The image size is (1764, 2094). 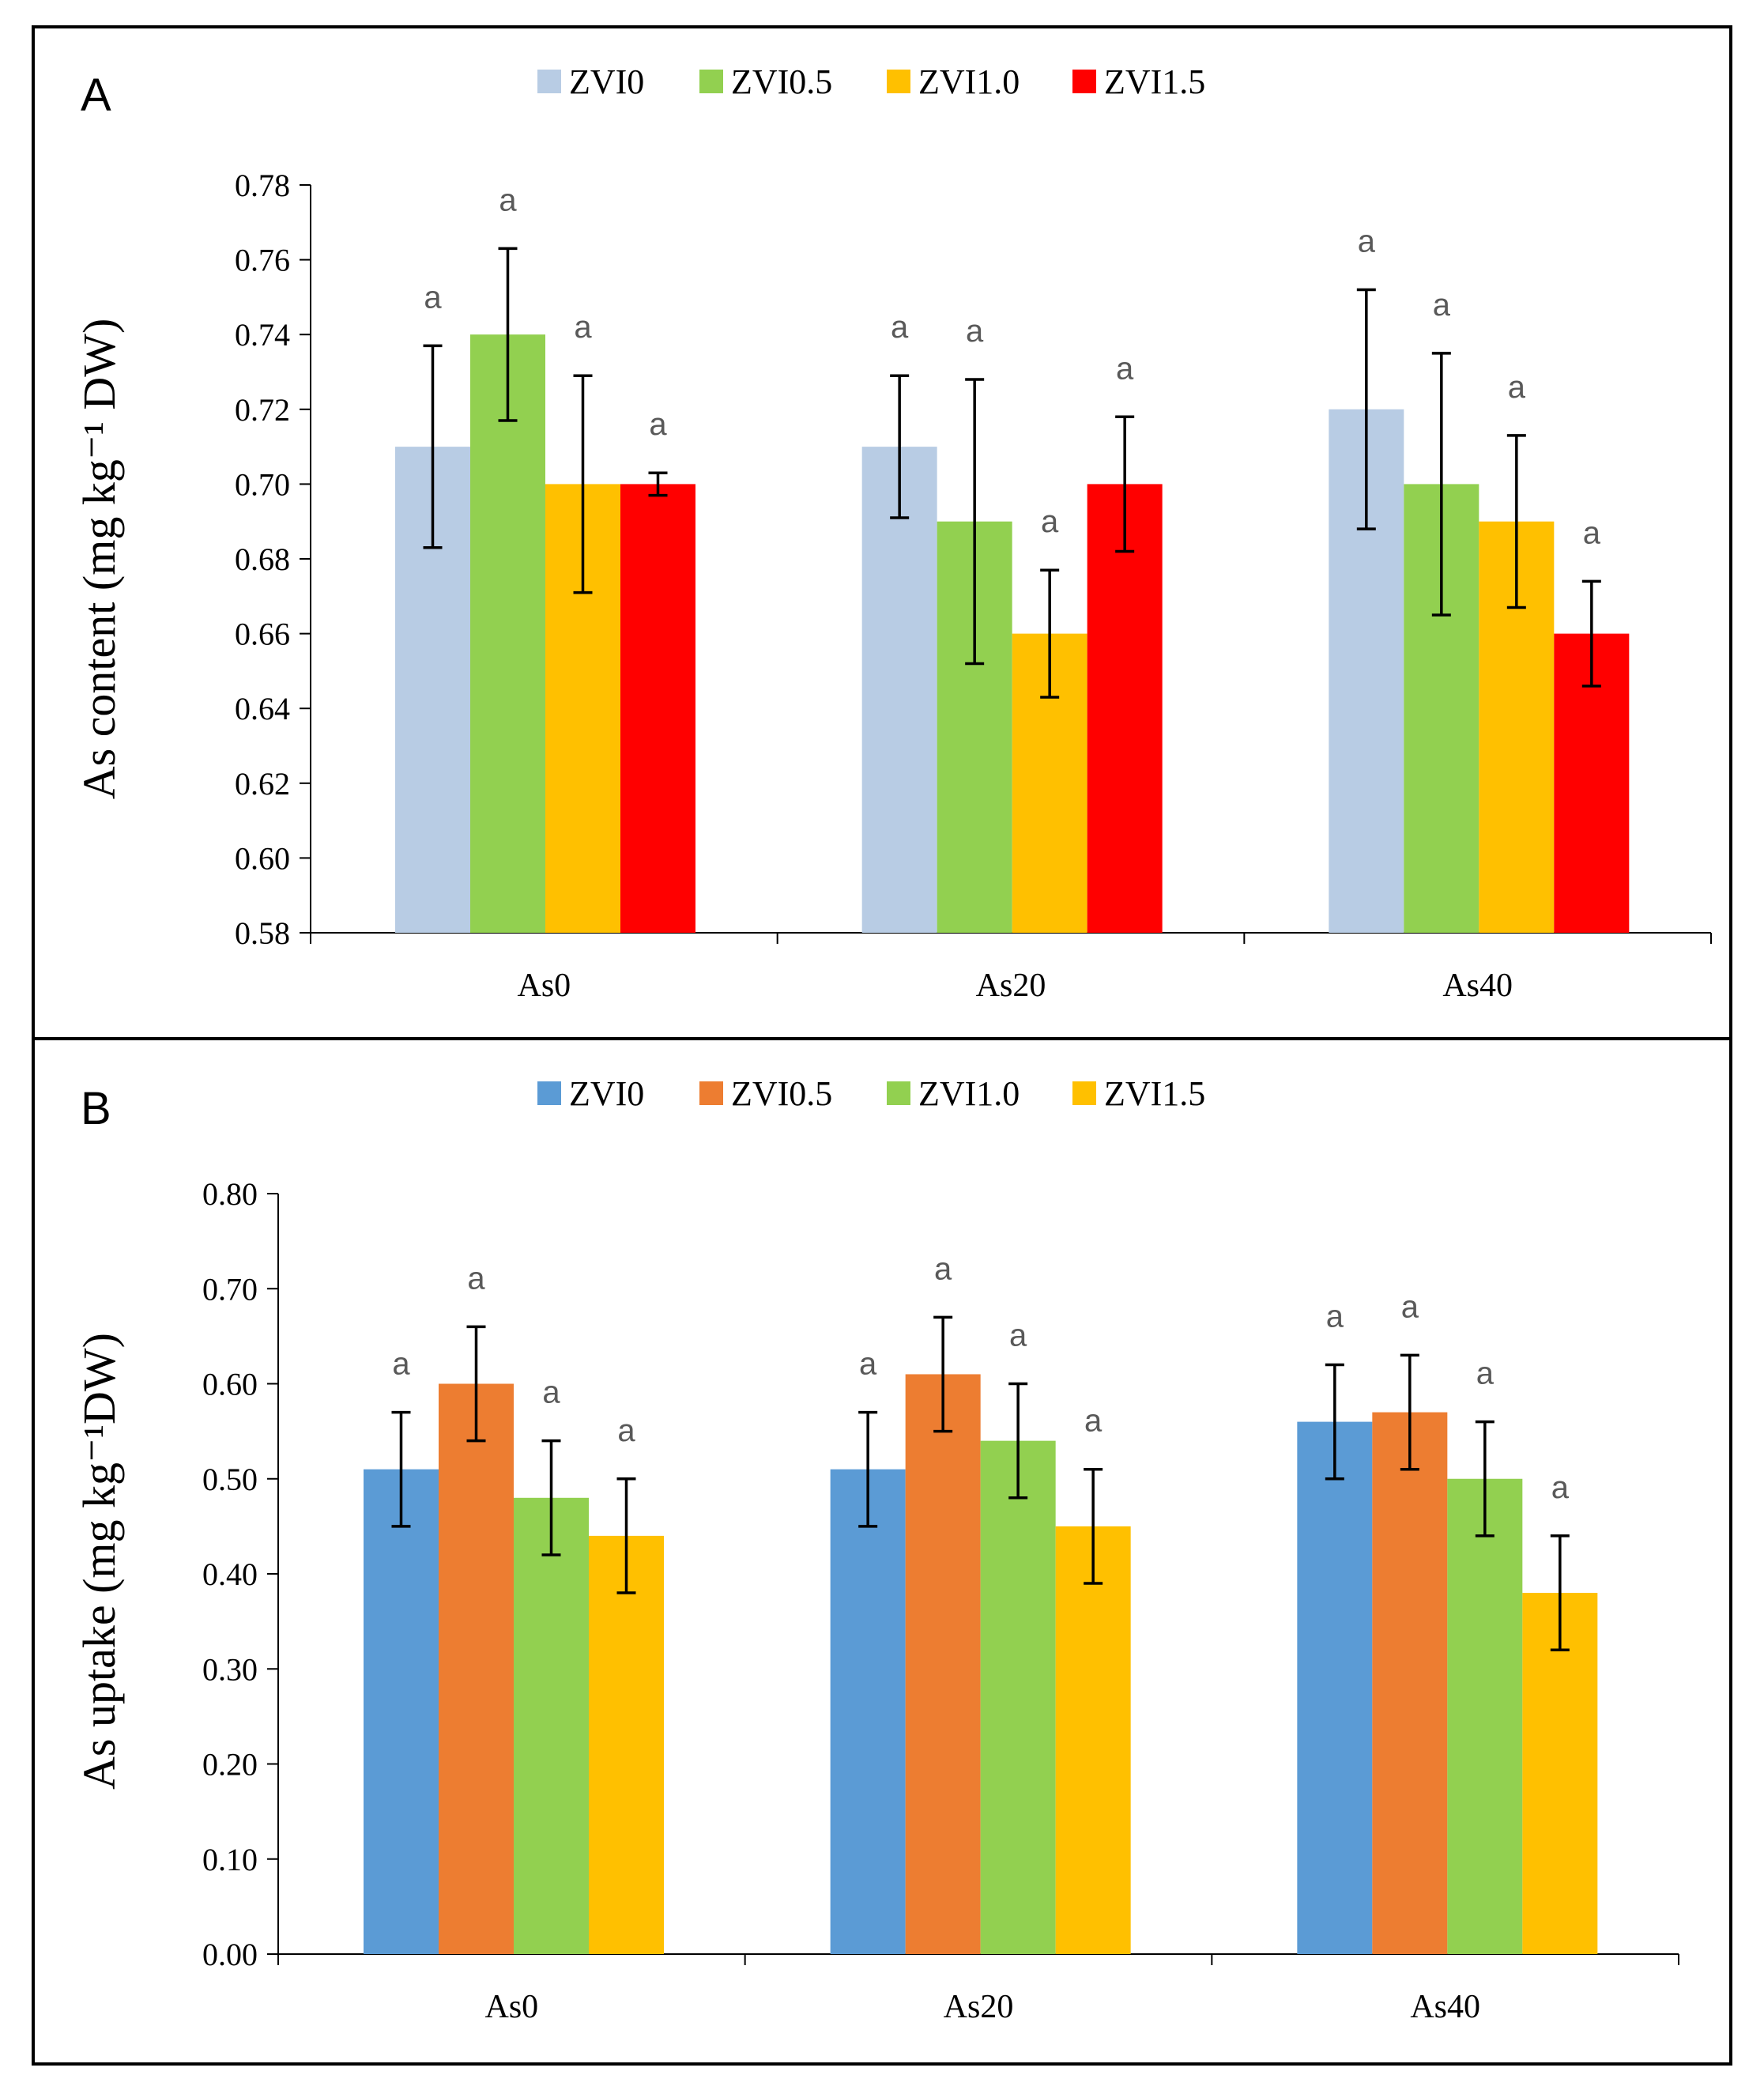 I want to click on panel-a-significance-label-as0-zvi0: a, so click(x=433, y=298).